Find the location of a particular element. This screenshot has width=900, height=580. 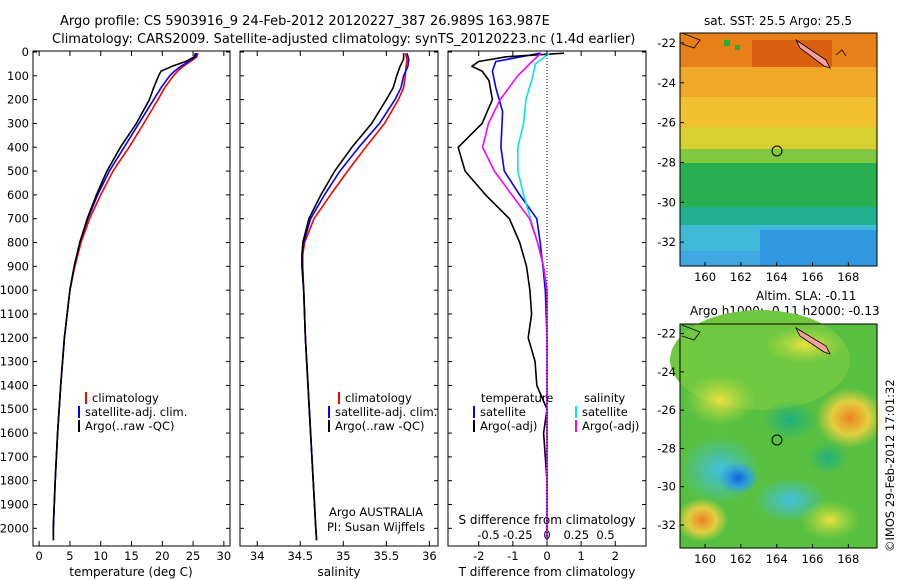

sla-map is located at coordinates (777, 429).